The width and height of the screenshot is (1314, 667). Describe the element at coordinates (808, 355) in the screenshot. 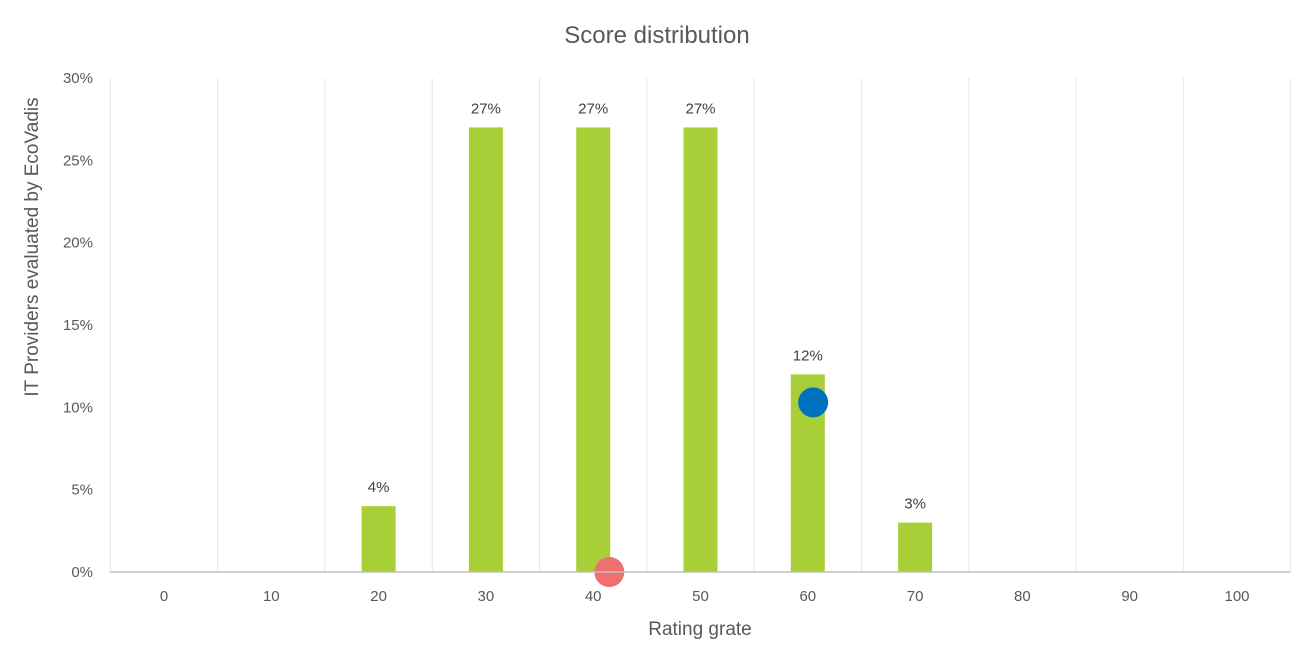

I see `data-label: 12%` at that location.